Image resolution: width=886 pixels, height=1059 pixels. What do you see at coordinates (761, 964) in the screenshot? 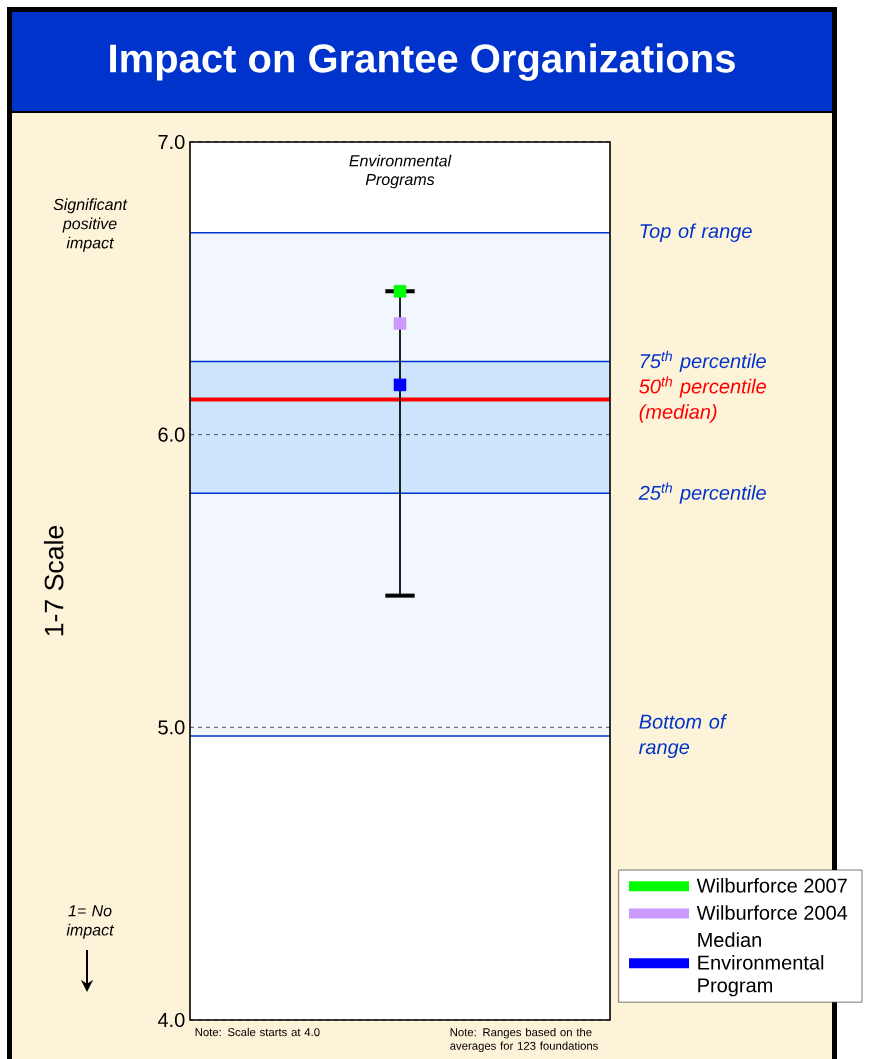
I see `legend-label: Median Environmental Program` at bounding box center [761, 964].